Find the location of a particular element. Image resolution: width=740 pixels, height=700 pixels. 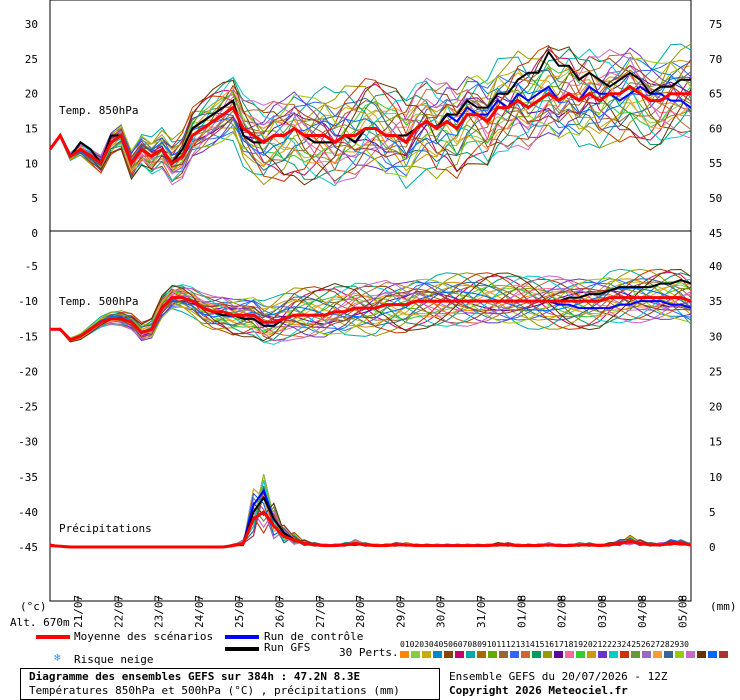

ytick-right-bottom: 10 is located at coordinates (715, 477).